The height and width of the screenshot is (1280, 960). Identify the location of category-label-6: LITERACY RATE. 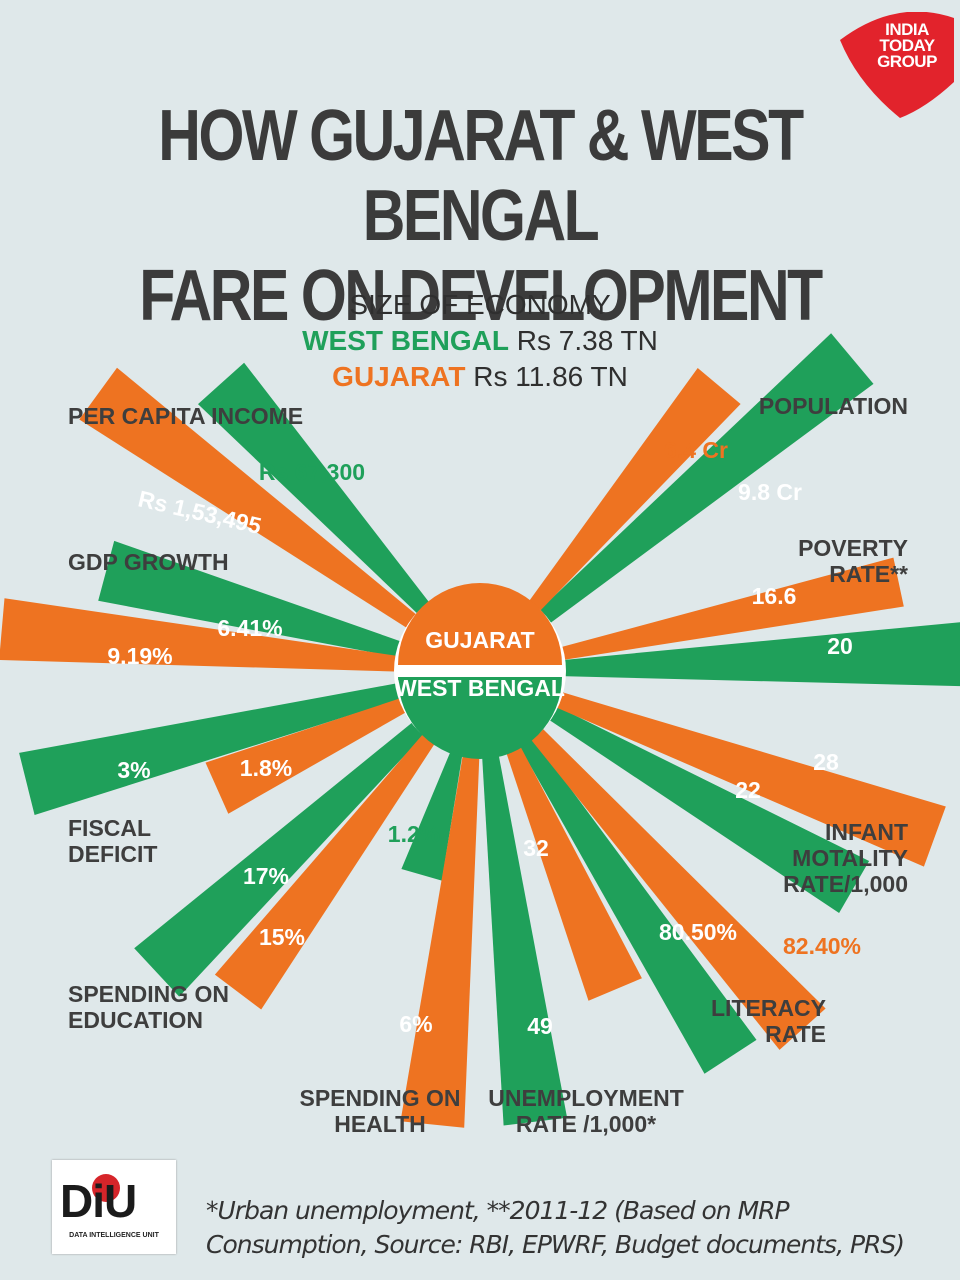
(768, 1021).